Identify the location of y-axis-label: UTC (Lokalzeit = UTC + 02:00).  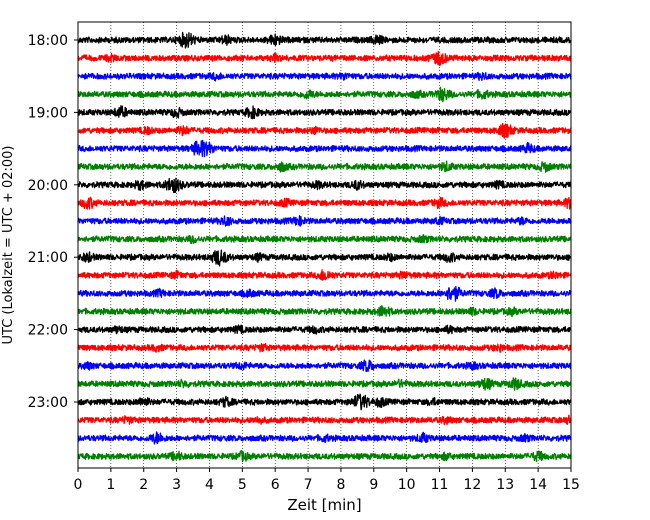
(8, 245).